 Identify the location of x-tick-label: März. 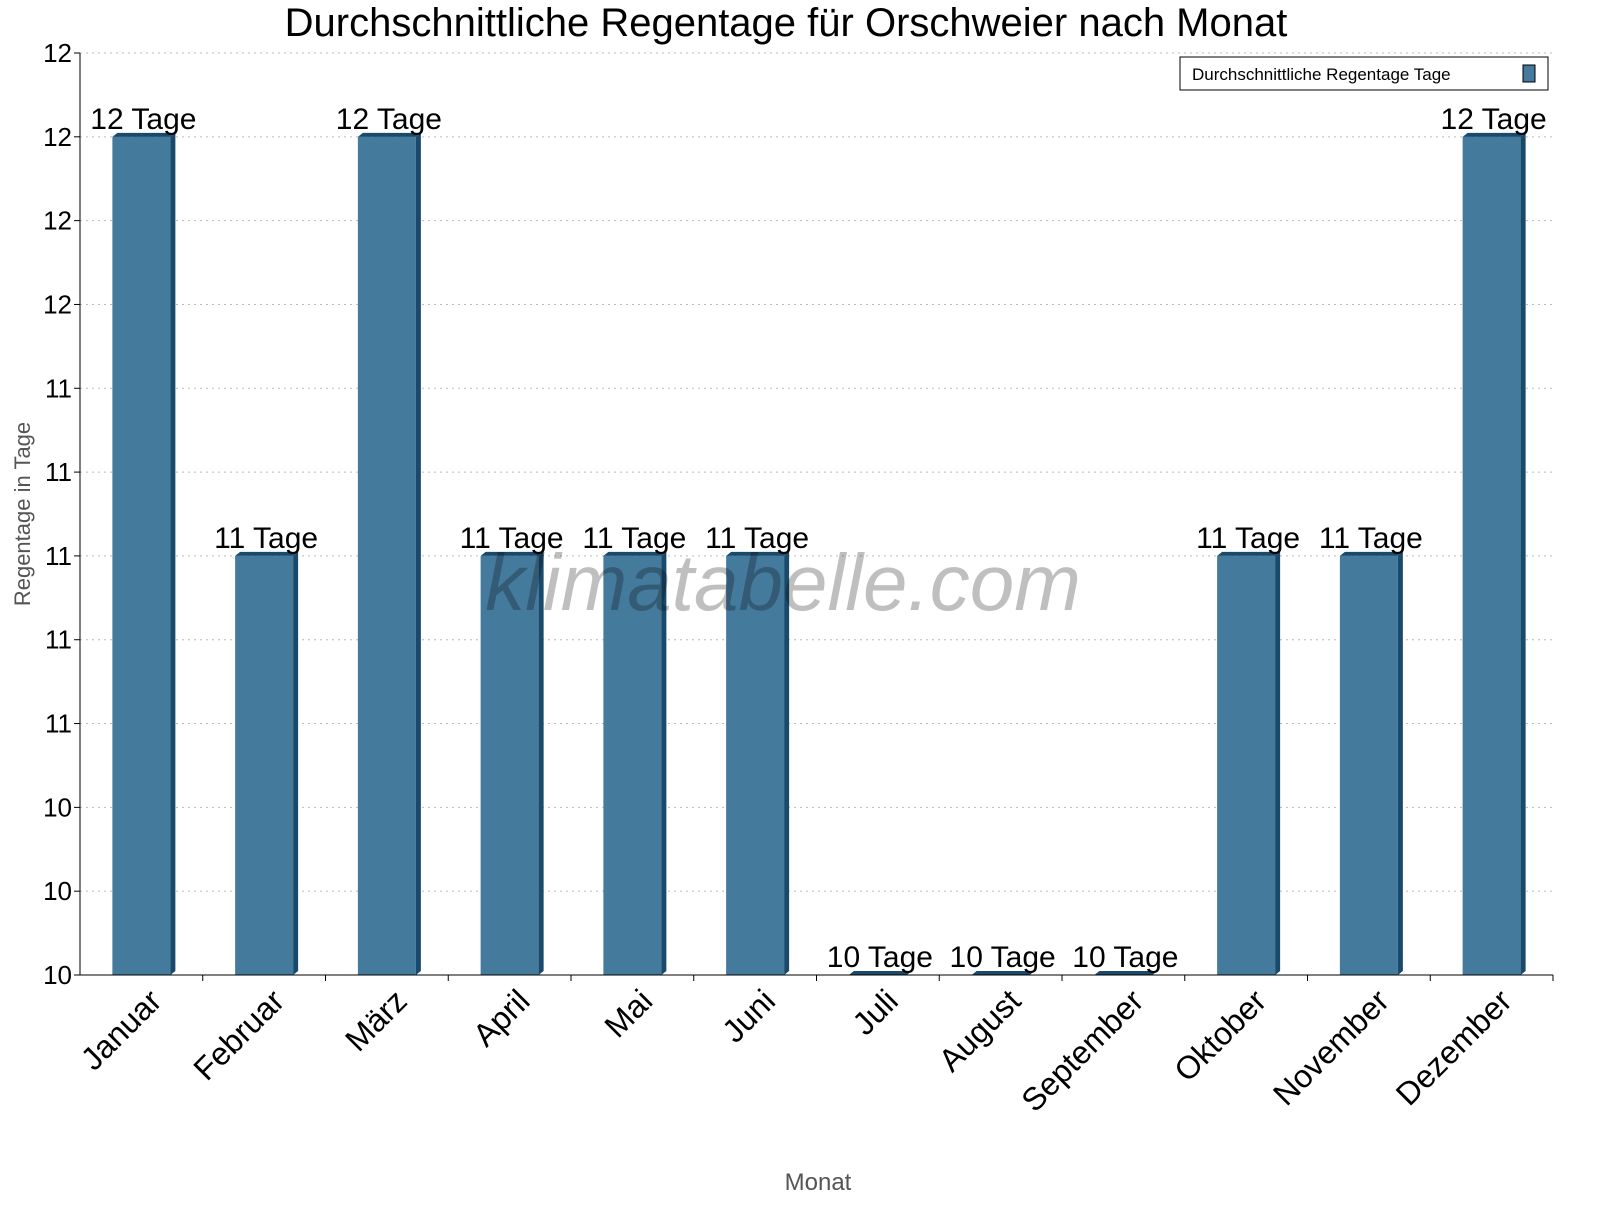
(376, 1020).